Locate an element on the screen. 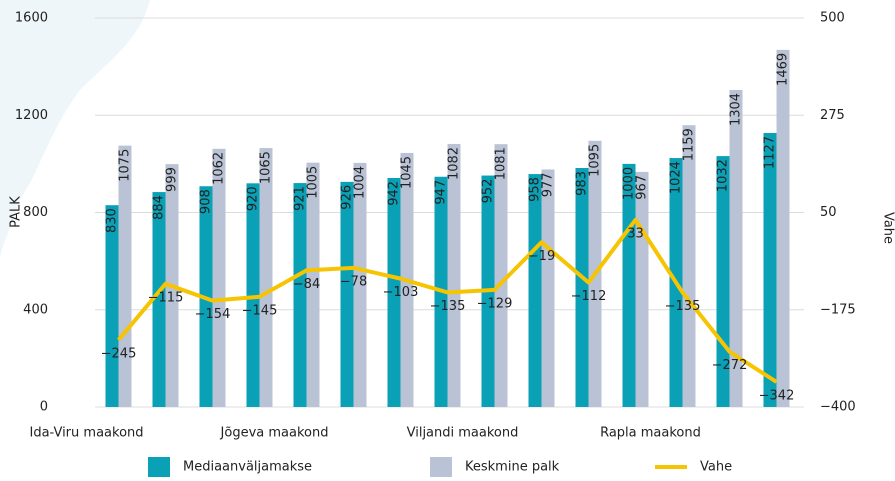  background-shape is located at coordinates (75, 130).